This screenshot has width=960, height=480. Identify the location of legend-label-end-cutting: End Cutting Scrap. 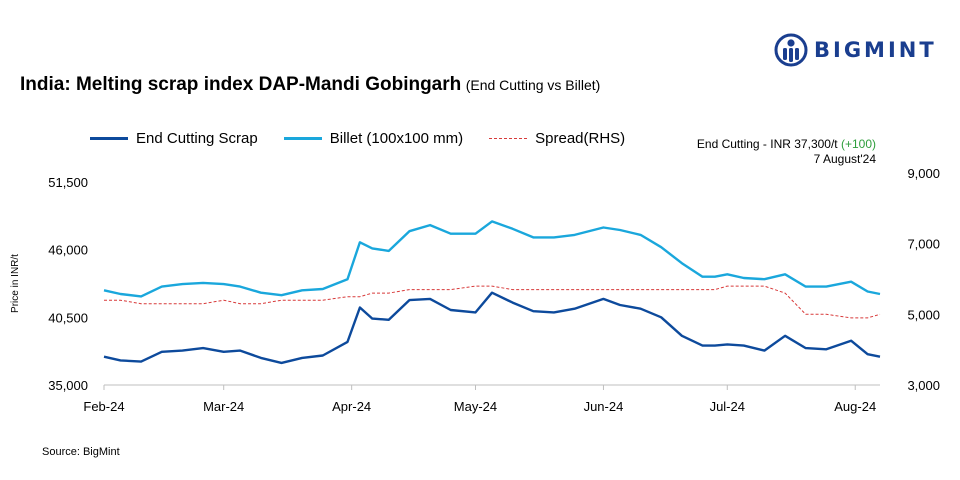
(197, 138).